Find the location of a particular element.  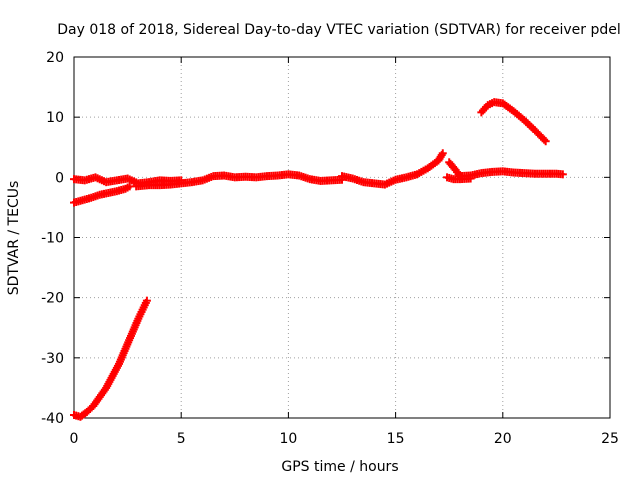

x-tick-label: 15 is located at coordinates (396, 439).